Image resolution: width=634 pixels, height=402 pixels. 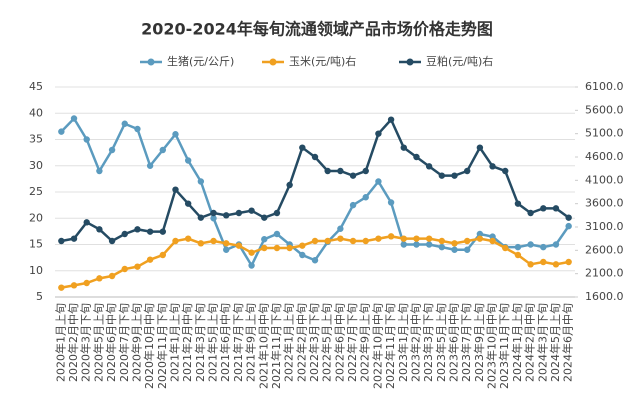 I want to click on x-tick-label: 2023年3月下旬, so click(x=428, y=342).